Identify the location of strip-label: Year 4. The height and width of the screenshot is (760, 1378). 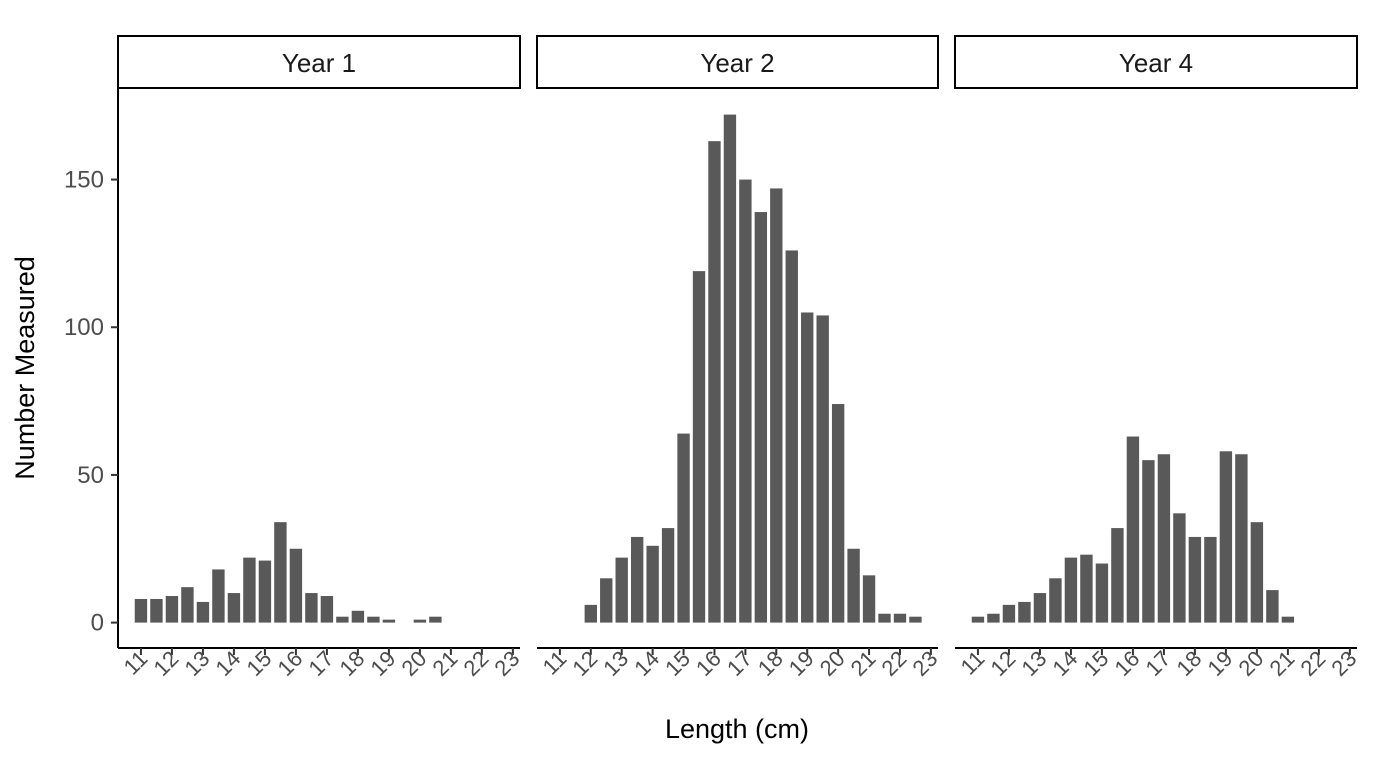
(1156, 63).